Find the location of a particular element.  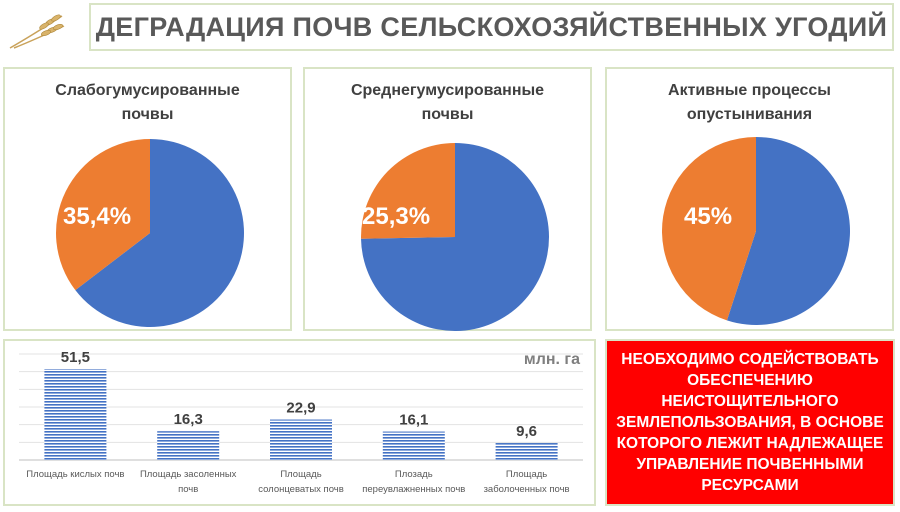

pie-title-2-line-1: Среднегумусированные is located at coordinates (447, 90).